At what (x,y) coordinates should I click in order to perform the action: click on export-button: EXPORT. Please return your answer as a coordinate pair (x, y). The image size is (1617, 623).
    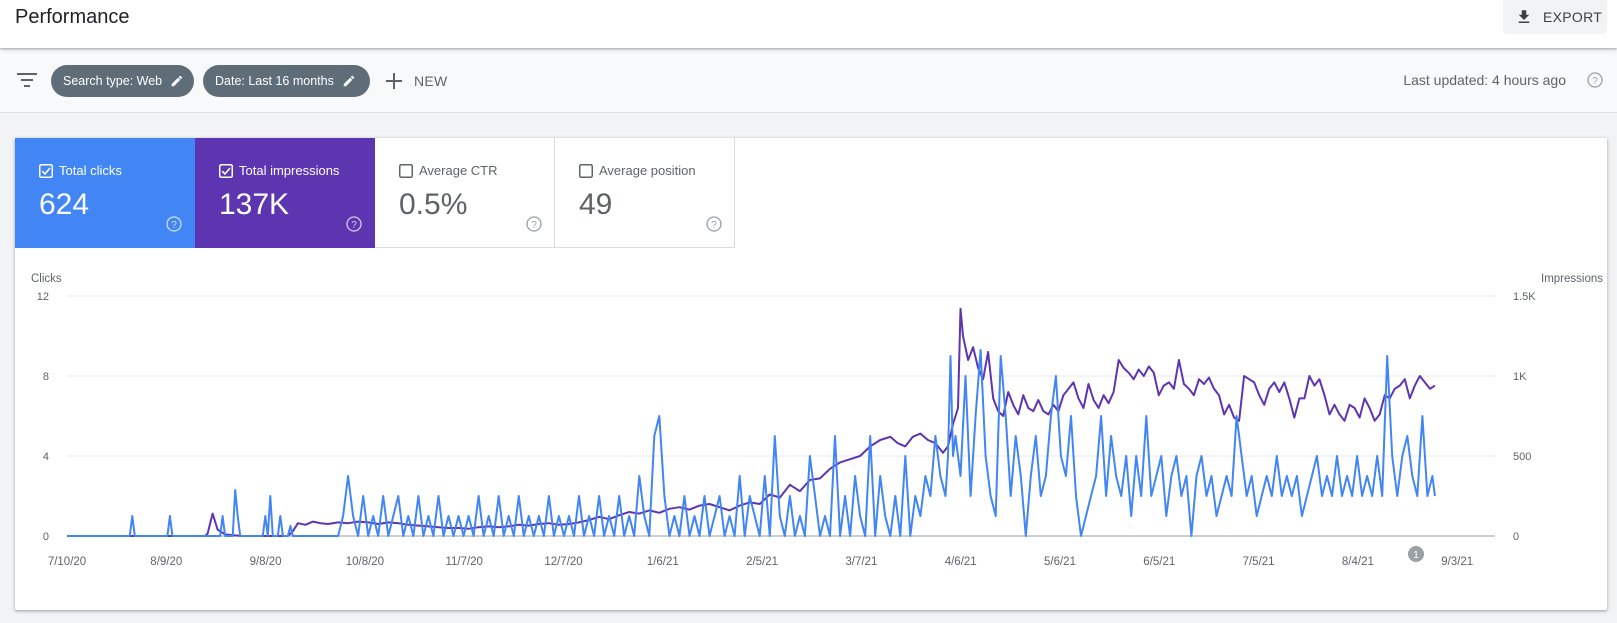
    Looking at the image, I should click on (1555, 17).